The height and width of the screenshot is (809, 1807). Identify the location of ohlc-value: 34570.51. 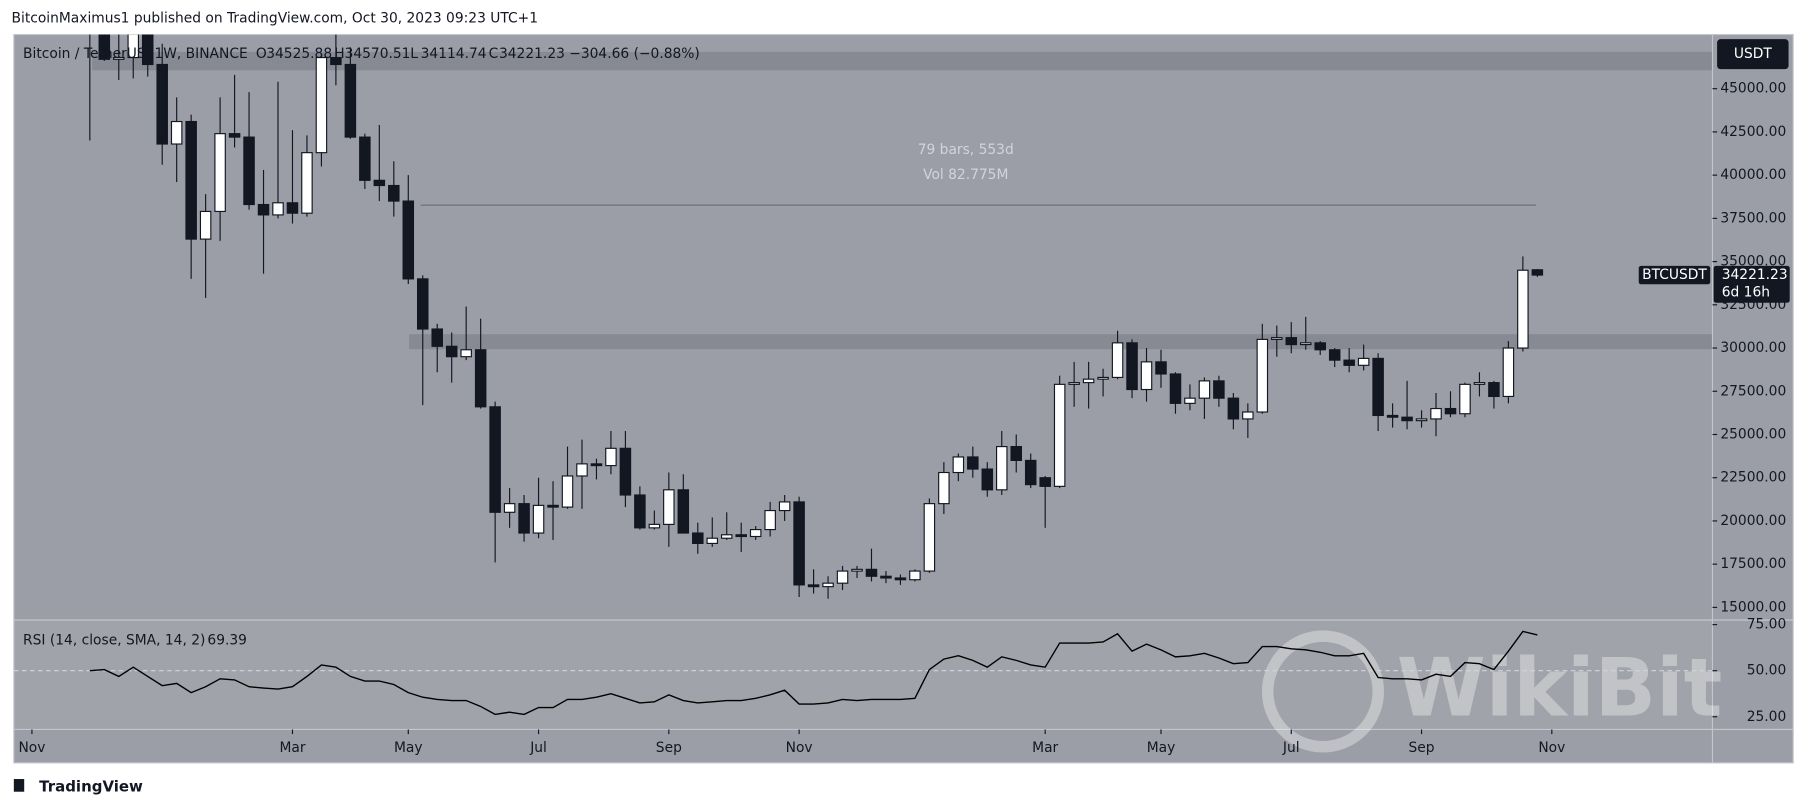
(378, 54).